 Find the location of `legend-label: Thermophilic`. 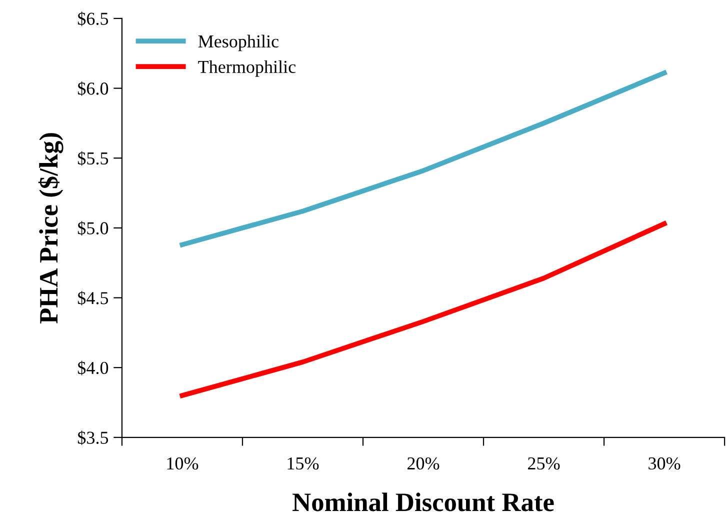

legend-label: Thermophilic is located at coordinates (247, 68).